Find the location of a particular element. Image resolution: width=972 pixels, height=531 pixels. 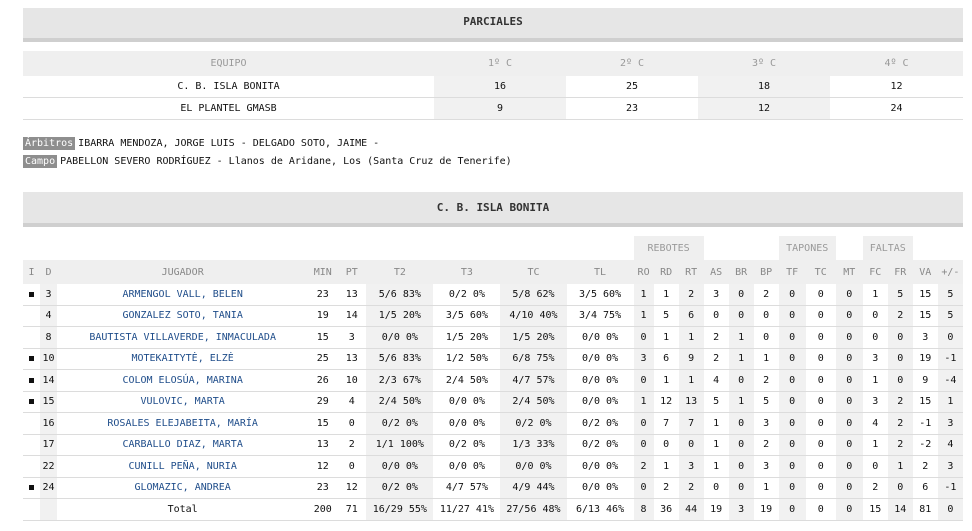

header-q1: 1º C is located at coordinates (500, 63).